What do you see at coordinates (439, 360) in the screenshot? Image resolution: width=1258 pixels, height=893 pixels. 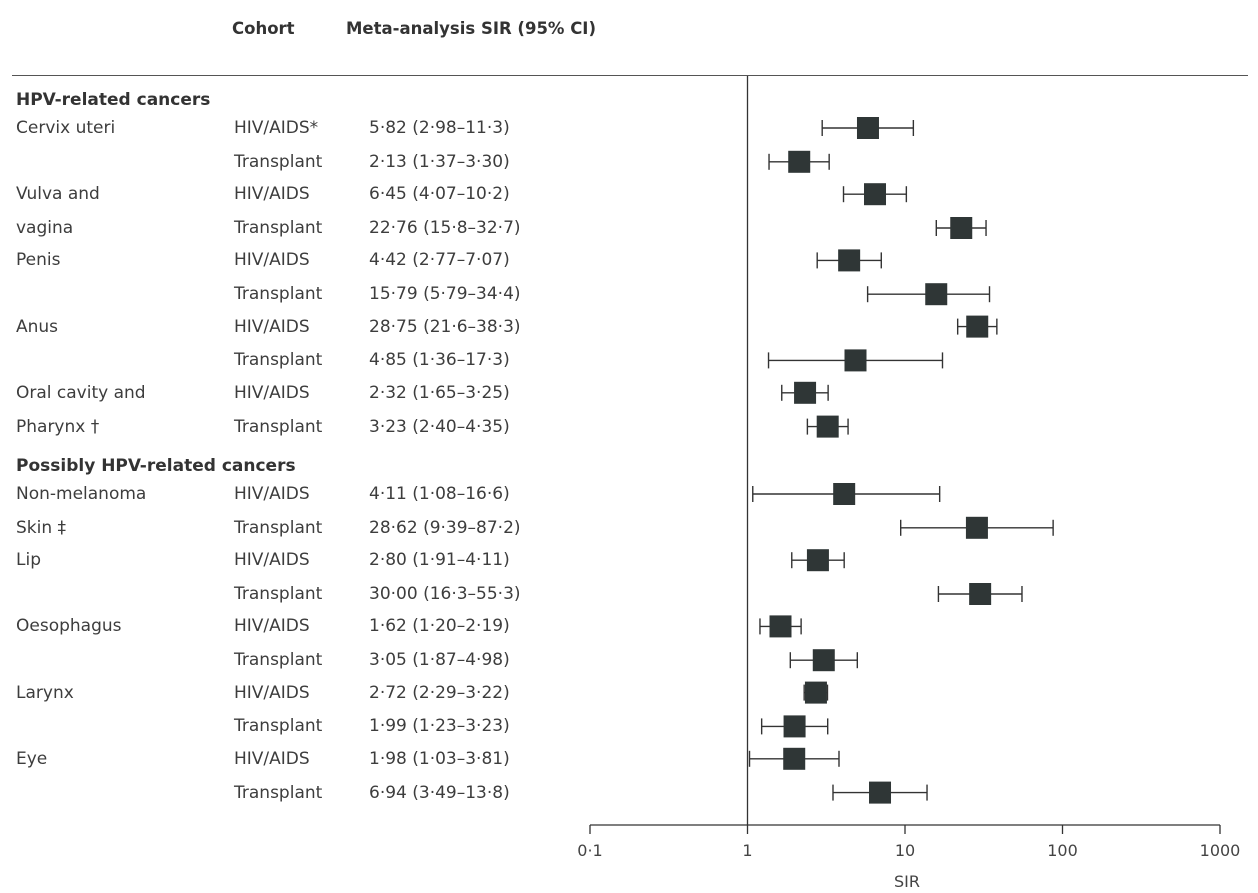 I see `sir-ci-text: 4·85 (1·36–17·3)` at bounding box center [439, 360].